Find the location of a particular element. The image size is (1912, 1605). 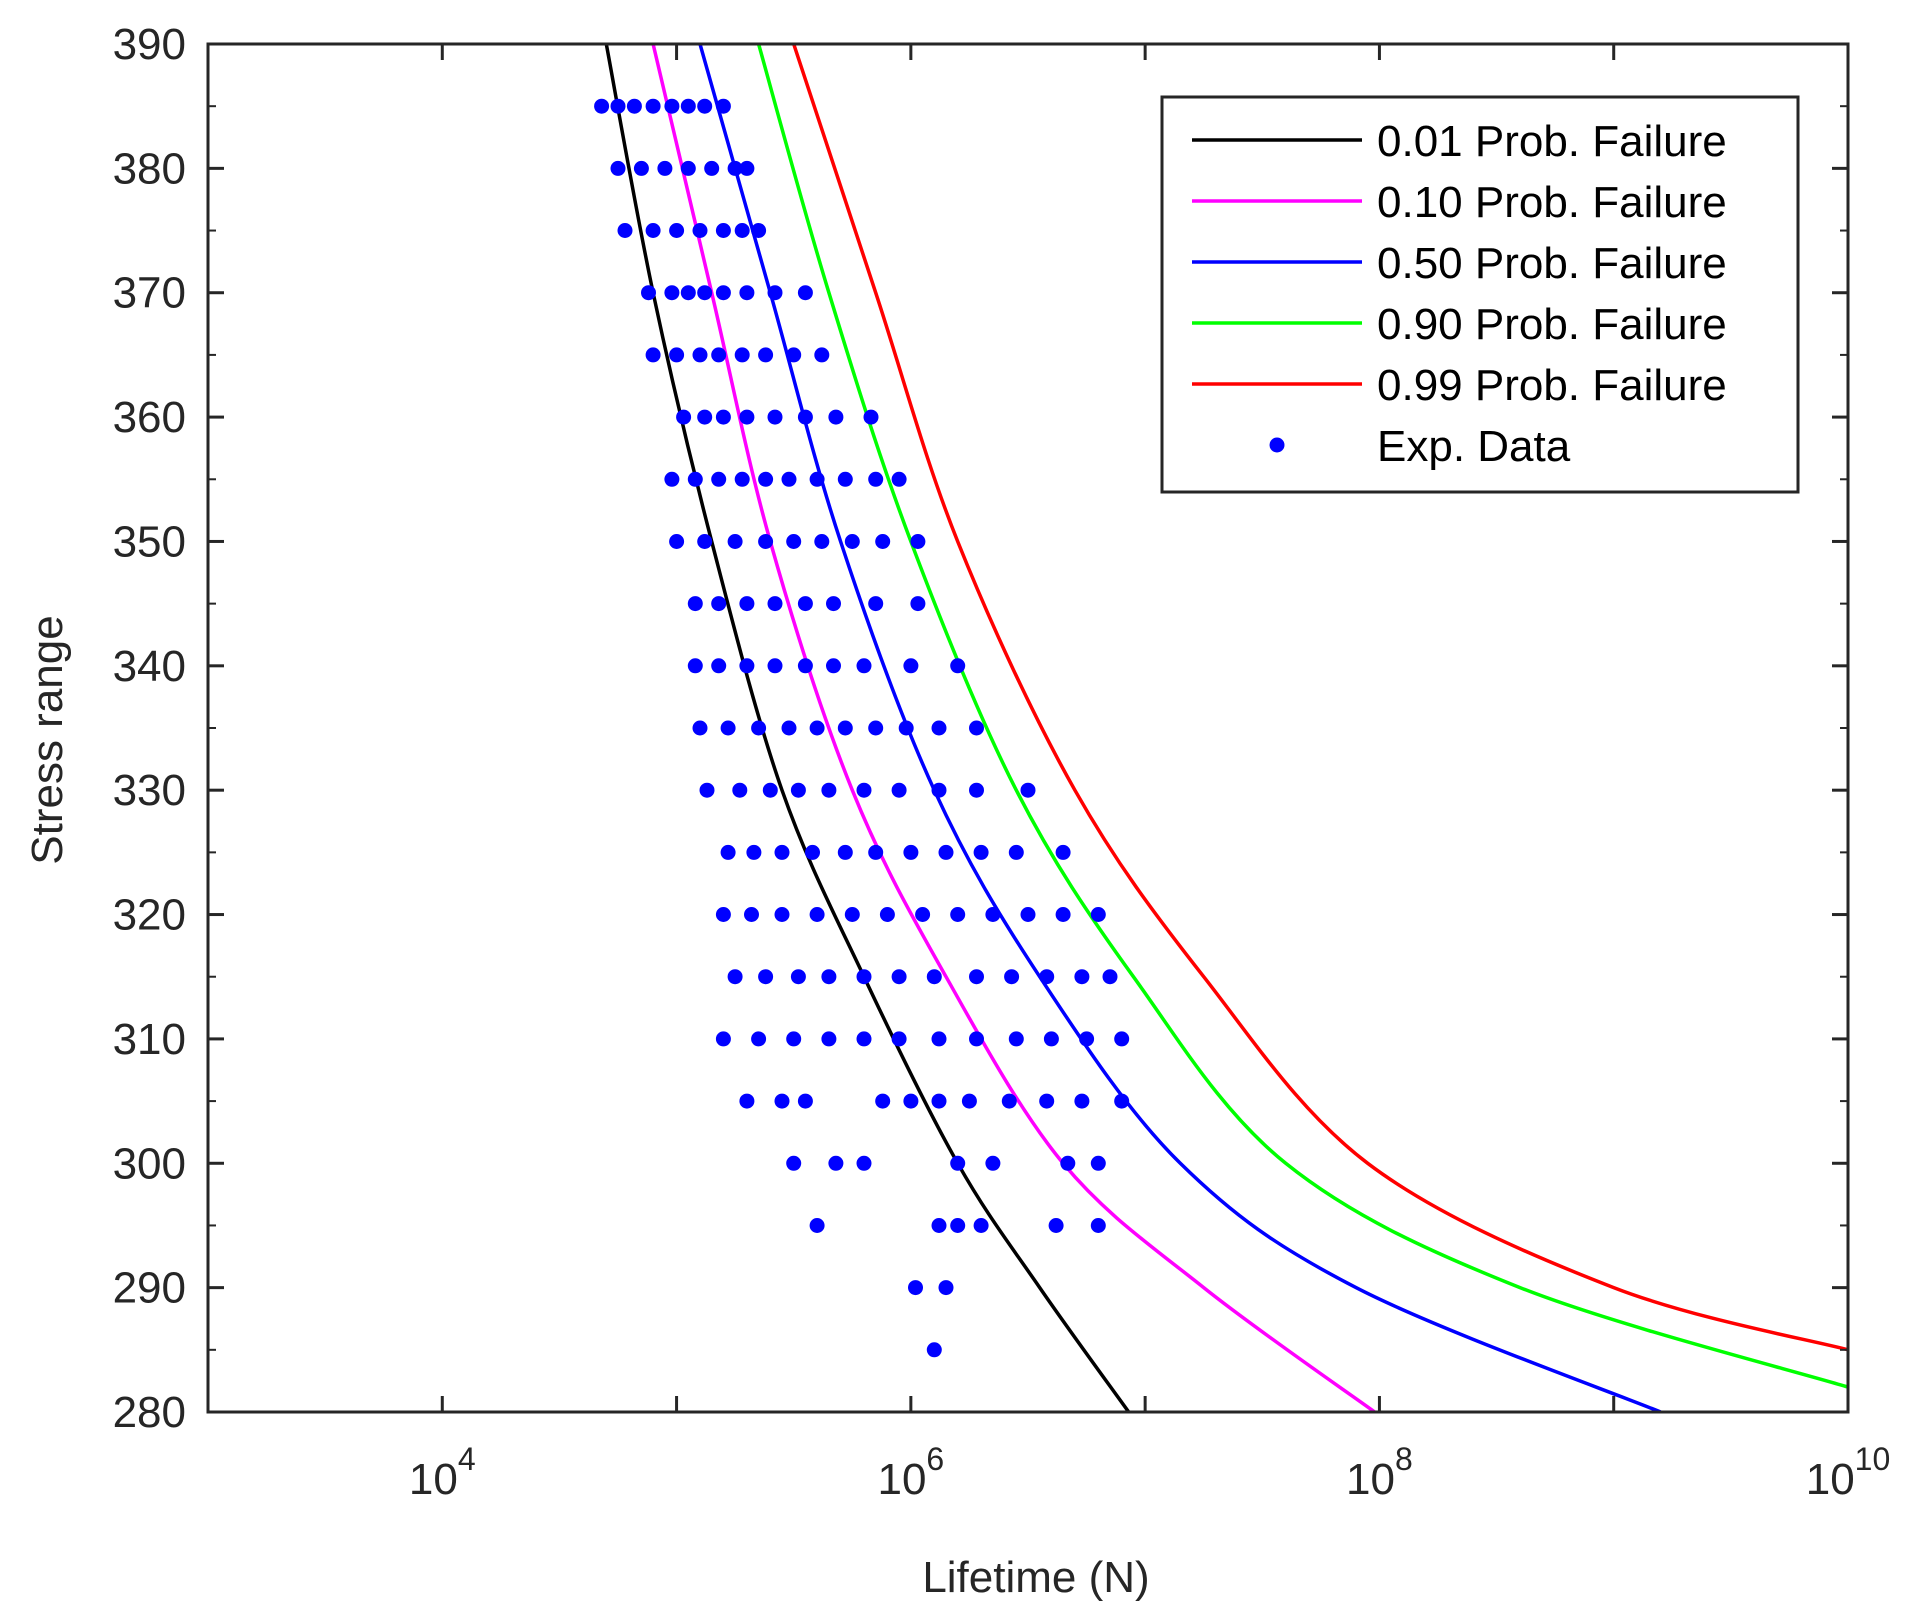

legend-marker-exp-data is located at coordinates (1277, 445).